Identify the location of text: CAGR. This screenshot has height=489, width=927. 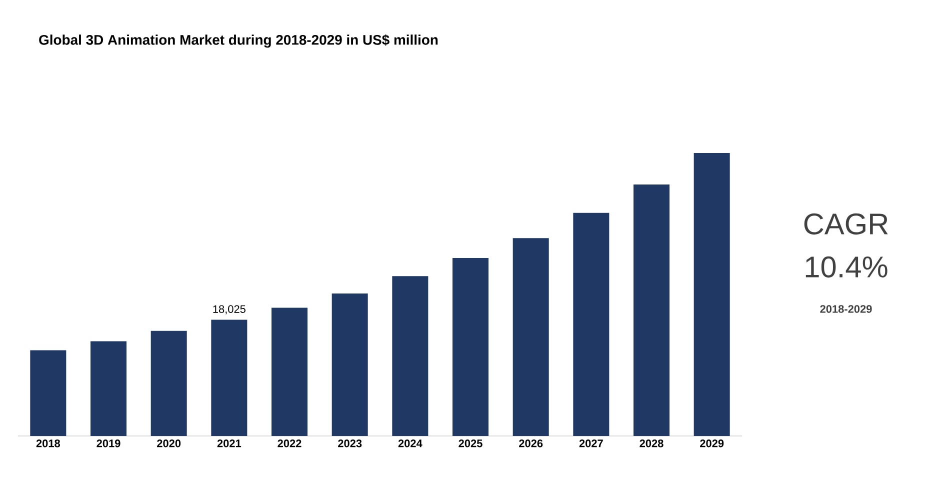
(846, 224).